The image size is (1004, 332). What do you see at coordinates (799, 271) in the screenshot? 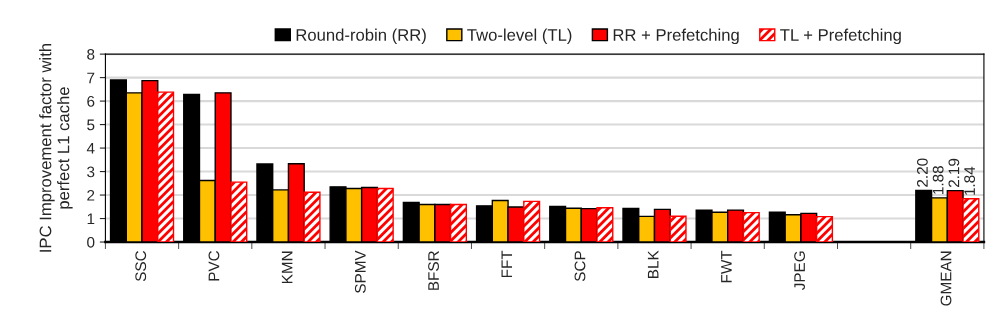
I see `x-tick-label: JPEG` at bounding box center [799, 271].